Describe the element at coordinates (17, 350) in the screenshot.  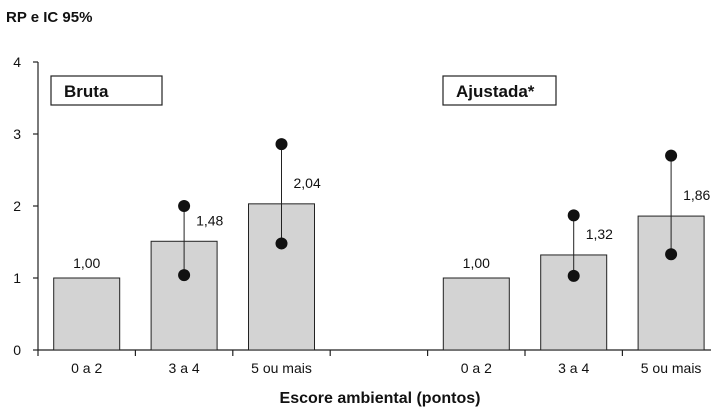
I see `y-tick-label: 0` at that location.